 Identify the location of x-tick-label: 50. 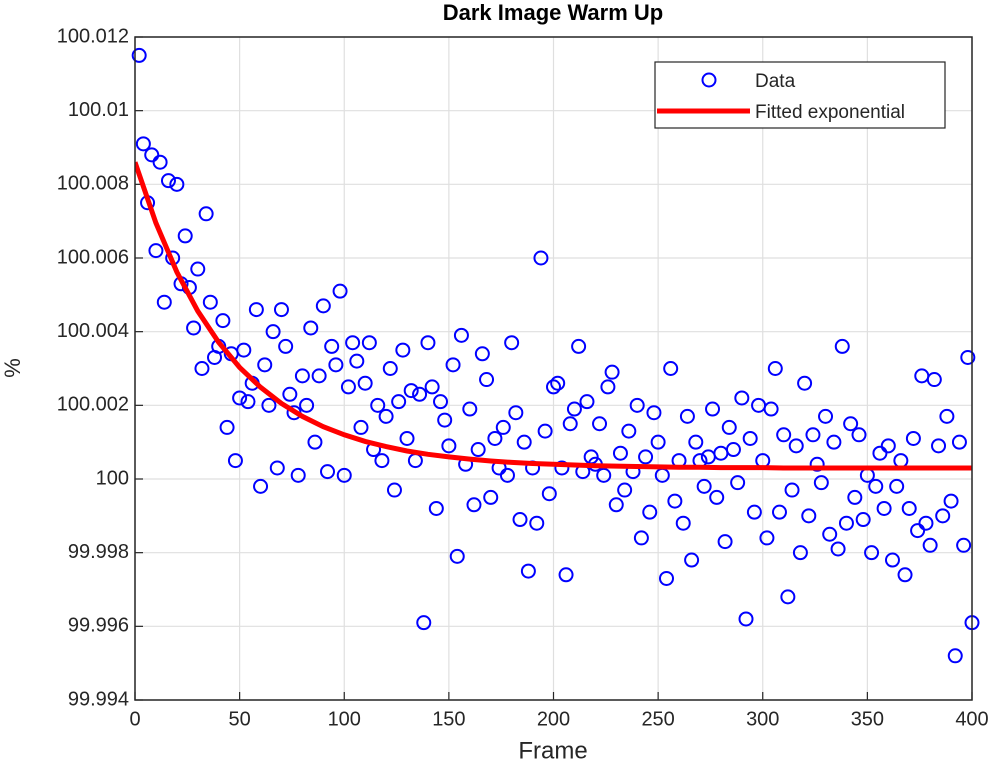
(240, 719).